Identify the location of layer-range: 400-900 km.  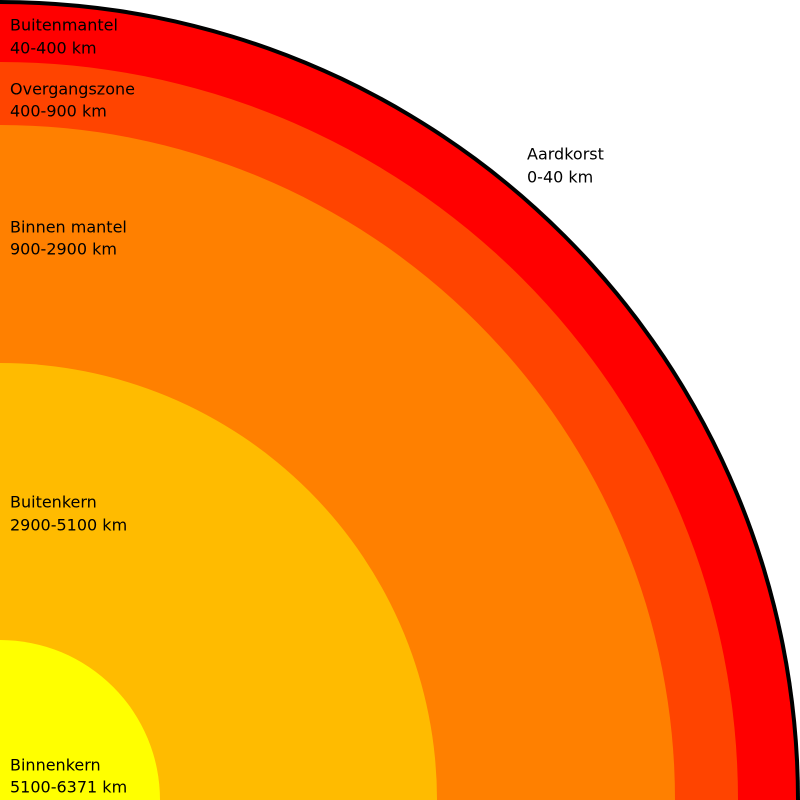
(58, 111).